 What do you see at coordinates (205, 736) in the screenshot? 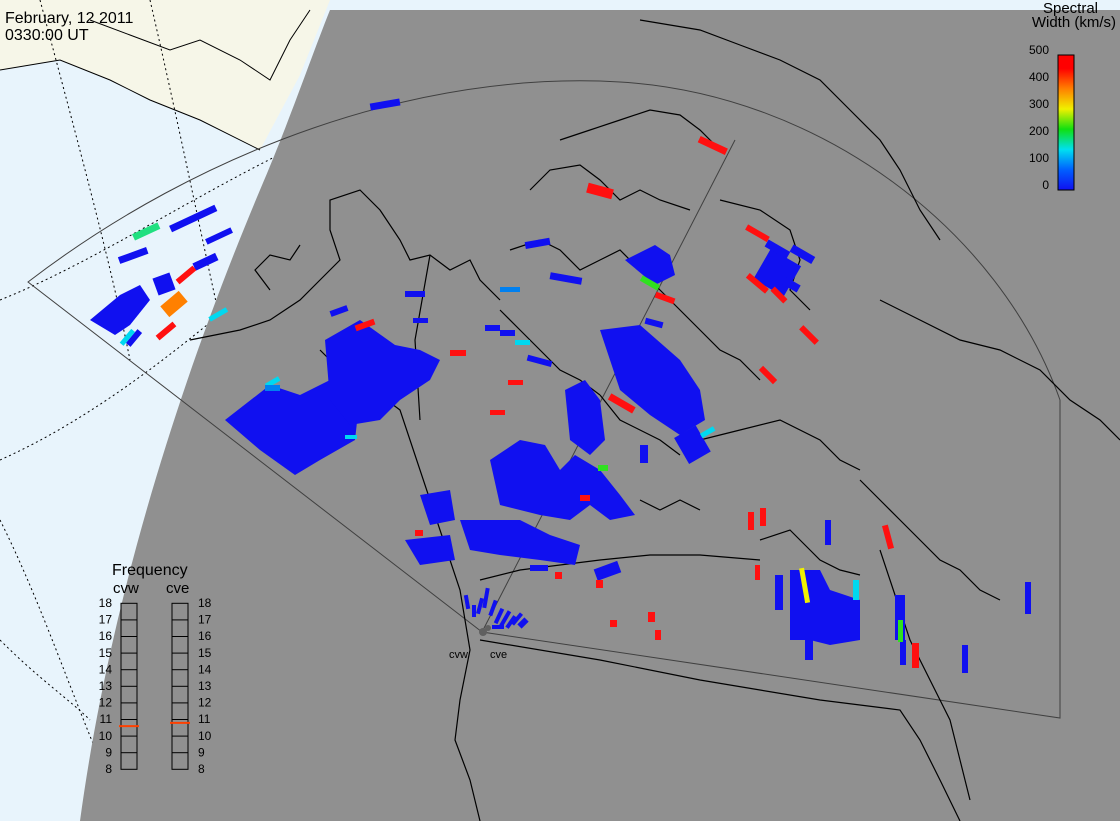
I see `frequency-tick-cve: 10` at bounding box center [205, 736].